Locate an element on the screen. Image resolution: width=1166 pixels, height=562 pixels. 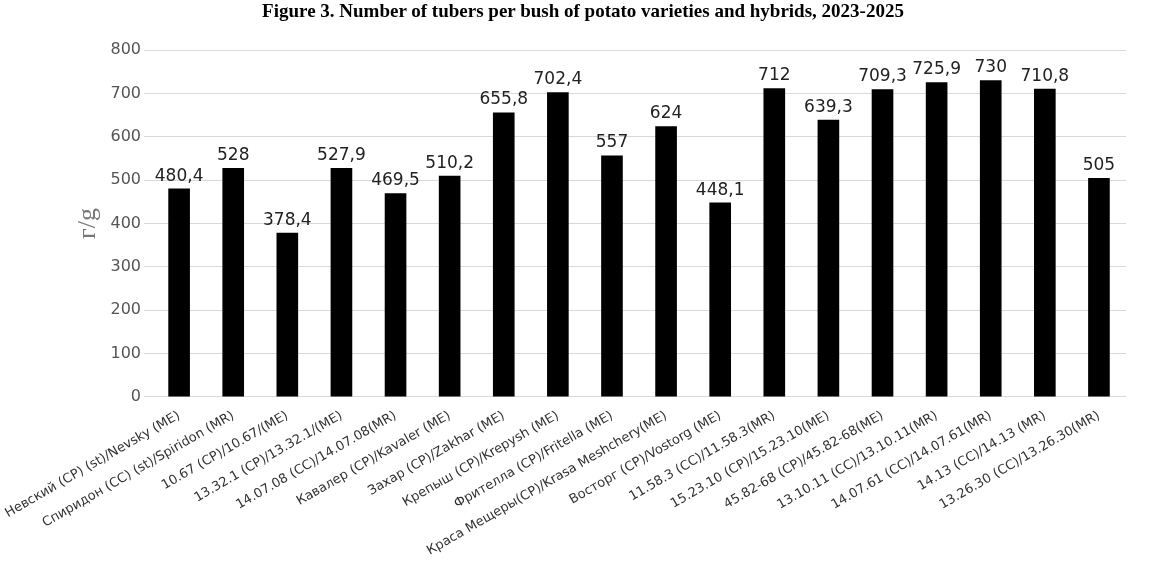
y-tick-label: 400 is located at coordinates (126, 222).